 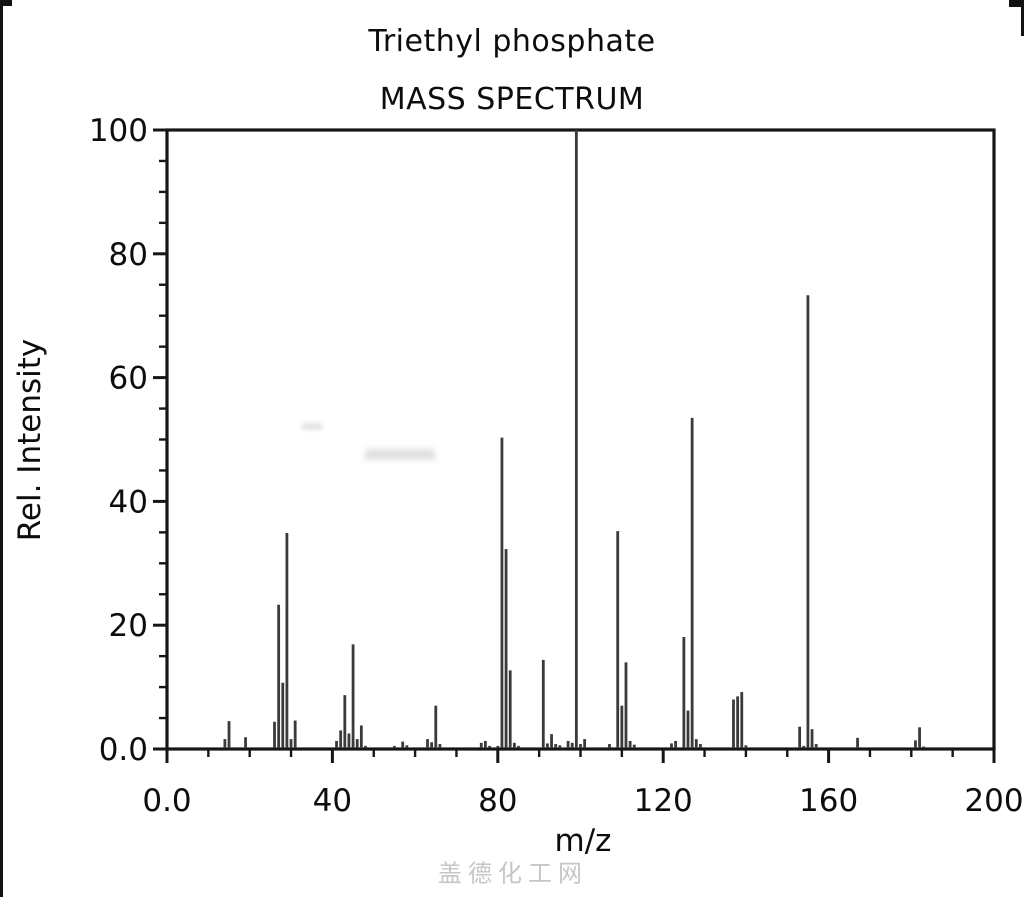 What do you see at coordinates (993, 801) in the screenshot?
I see `x-tick-label: 200` at bounding box center [993, 801].